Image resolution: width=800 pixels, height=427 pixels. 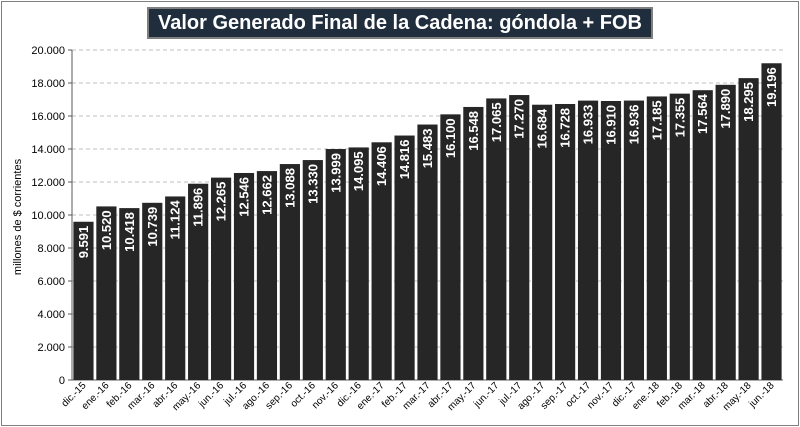 What do you see at coordinates (358, 171) in the screenshot?
I see `value-label: 14.095` at bounding box center [358, 171].